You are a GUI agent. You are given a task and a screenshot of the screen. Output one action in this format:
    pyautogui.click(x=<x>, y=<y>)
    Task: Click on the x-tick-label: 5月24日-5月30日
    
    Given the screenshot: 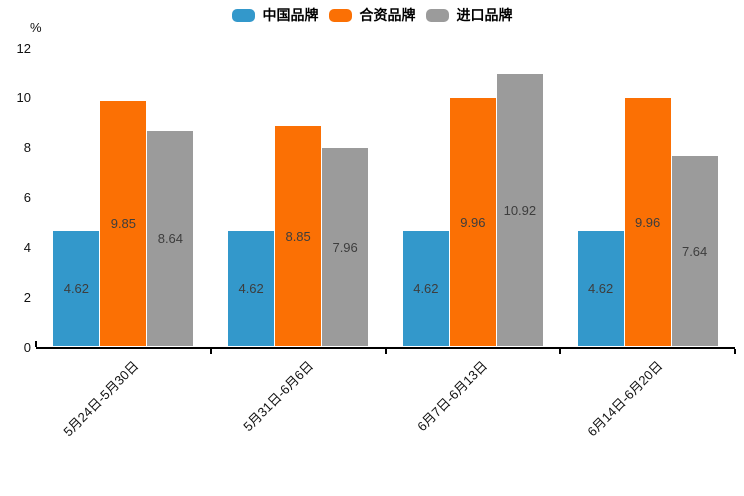 What is the action you would take?
    pyautogui.click(x=100, y=399)
    